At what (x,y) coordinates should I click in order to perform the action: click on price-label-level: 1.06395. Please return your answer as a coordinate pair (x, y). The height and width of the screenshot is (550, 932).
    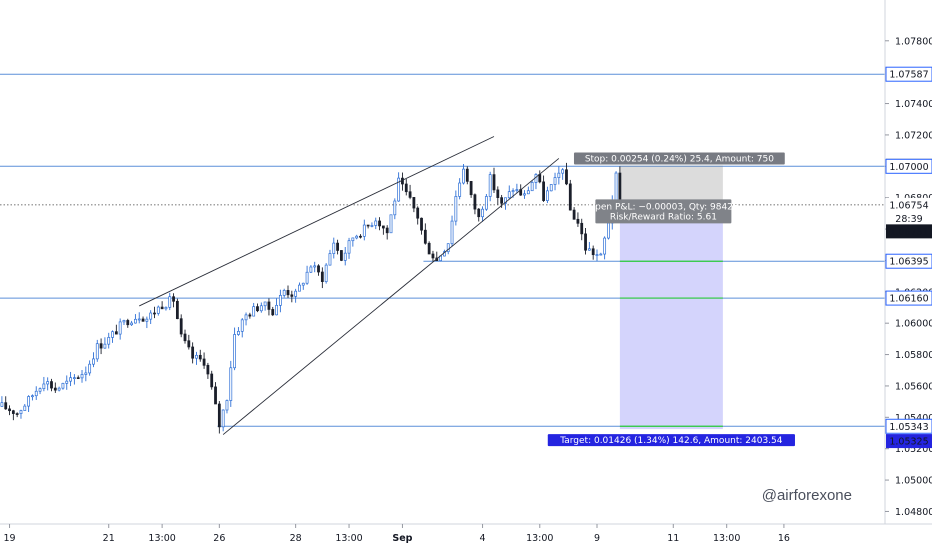
    Looking at the image, I should click on (908, 261).